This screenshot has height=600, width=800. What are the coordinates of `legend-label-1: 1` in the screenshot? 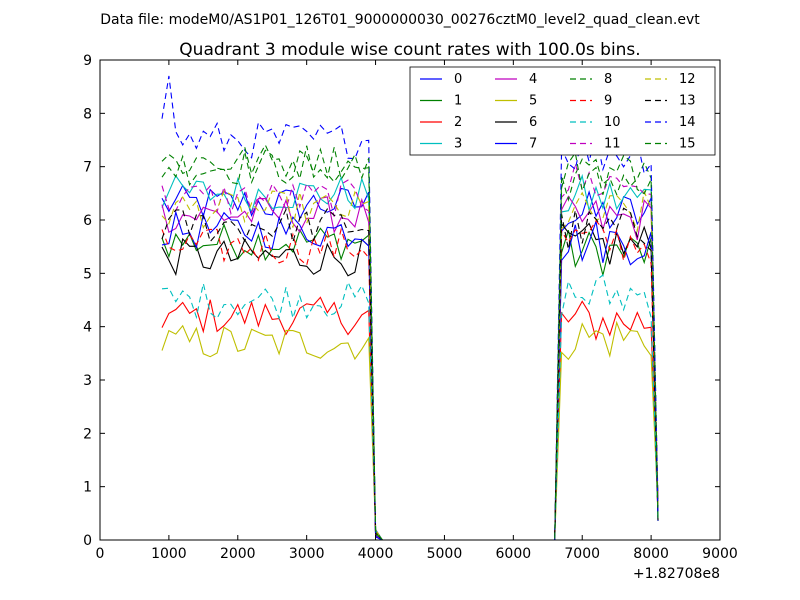 It's located at (458, 101).